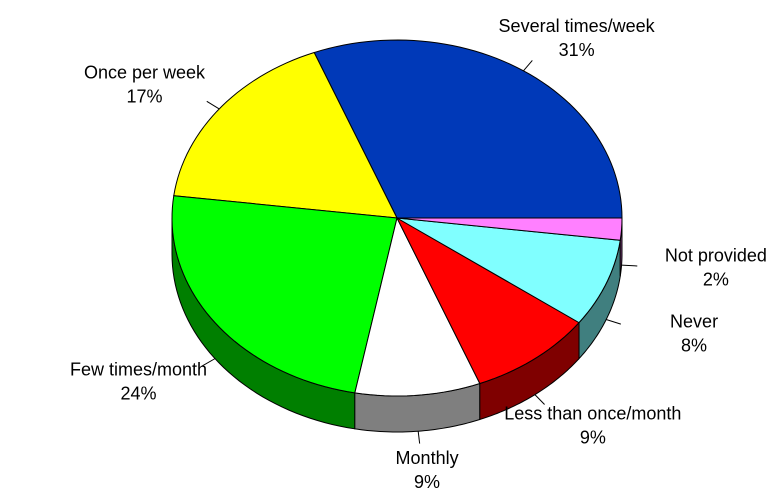 The width and height of the screenshot is (770, 494). I want to click on slice-value-label: 31%, so click(577, 50).